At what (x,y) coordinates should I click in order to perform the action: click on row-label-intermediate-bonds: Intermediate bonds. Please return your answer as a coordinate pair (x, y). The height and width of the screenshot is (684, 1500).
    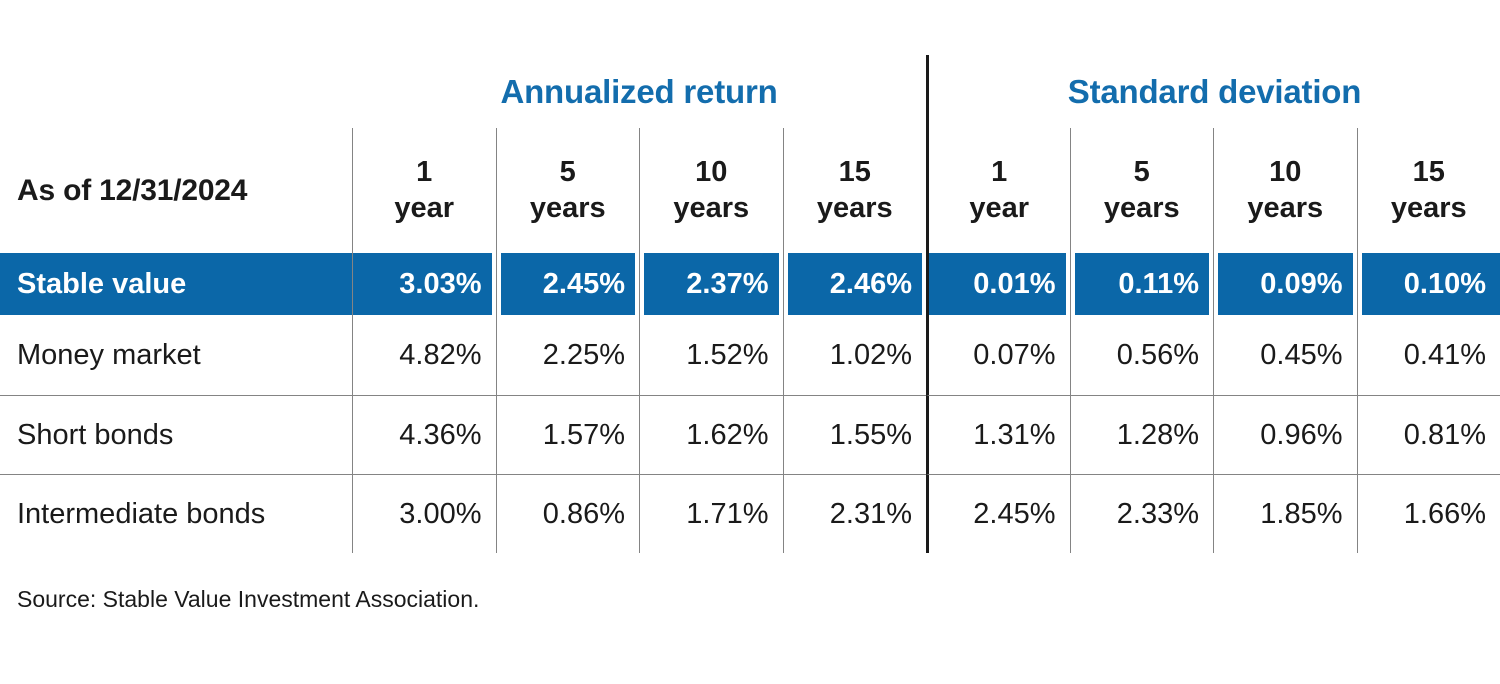
    Looking at the image, I should click on (176, 513).